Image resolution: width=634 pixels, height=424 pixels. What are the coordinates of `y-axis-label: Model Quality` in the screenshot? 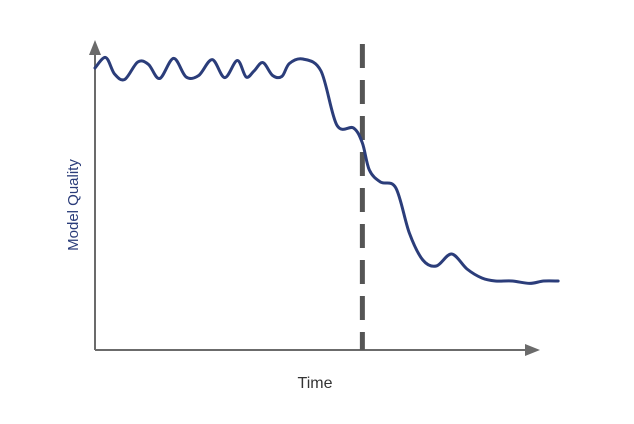 It's located at (73, 205).